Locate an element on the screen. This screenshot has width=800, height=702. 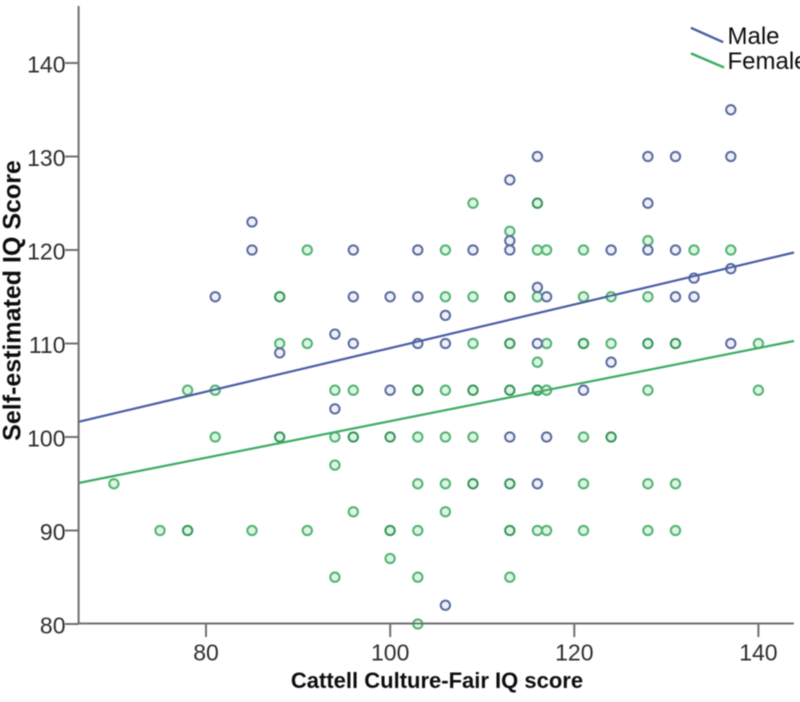
svg-text: Female is located at coordinates (764, 61).